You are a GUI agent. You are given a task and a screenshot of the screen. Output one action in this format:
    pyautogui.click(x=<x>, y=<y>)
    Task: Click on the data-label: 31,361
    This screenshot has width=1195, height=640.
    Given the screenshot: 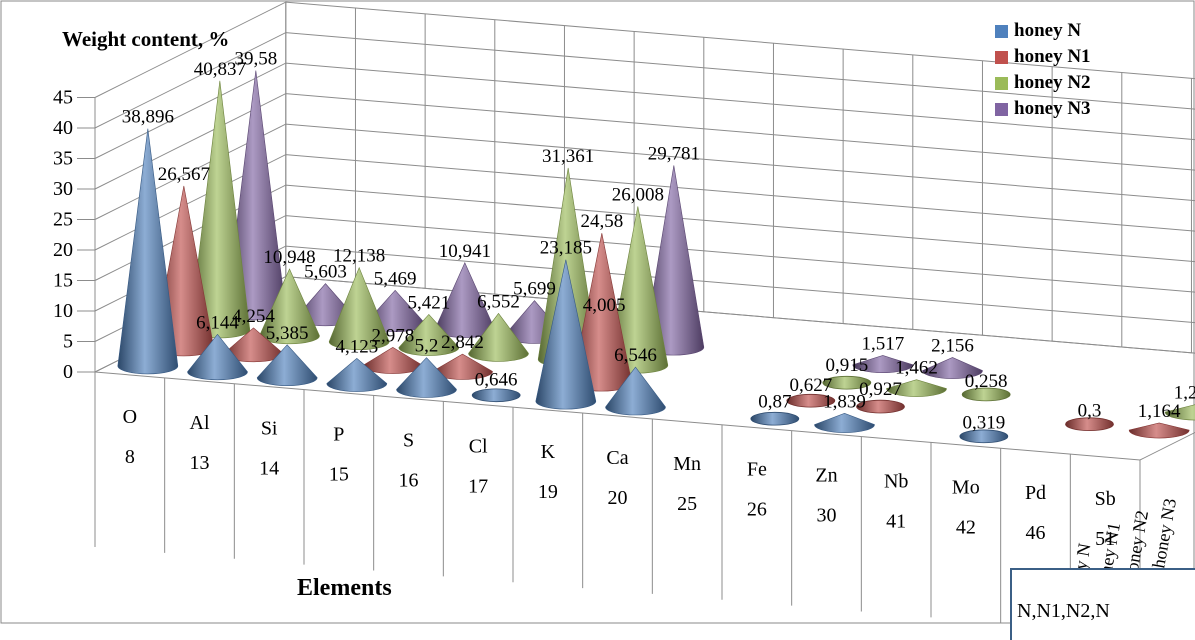 What is the action you would take?
    pyautogui.click(x=568, y=156)
    